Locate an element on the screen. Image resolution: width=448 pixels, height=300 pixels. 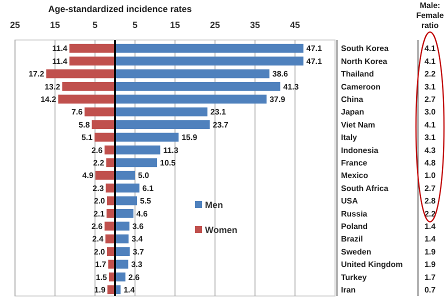
text: 4.3 is located at coordinates (430, 150).